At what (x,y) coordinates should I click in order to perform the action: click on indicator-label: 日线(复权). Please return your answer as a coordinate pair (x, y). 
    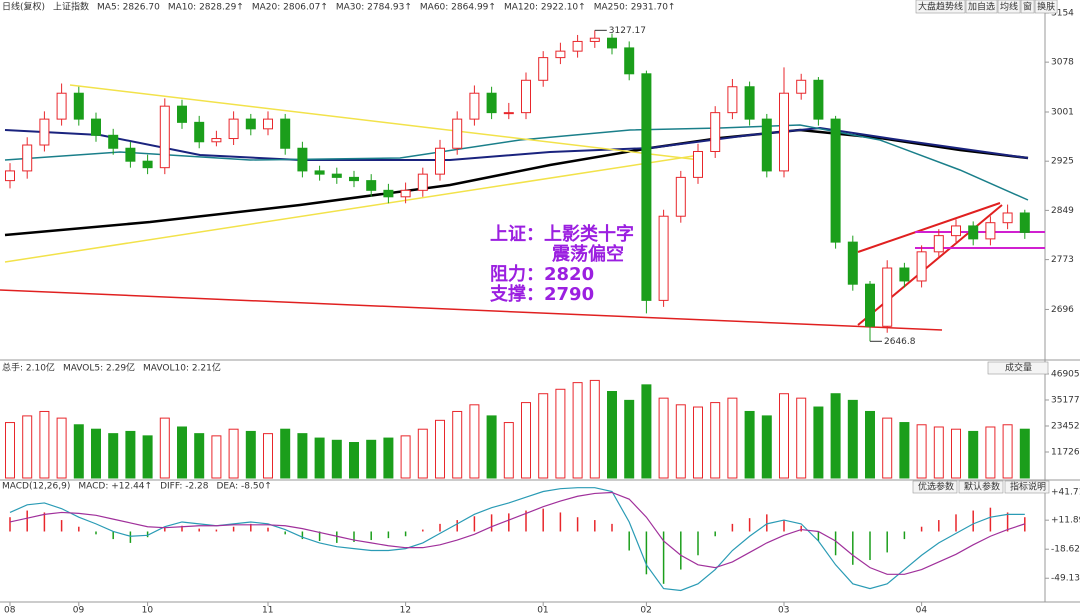
    Looking at the image, I should click on (23, 7).